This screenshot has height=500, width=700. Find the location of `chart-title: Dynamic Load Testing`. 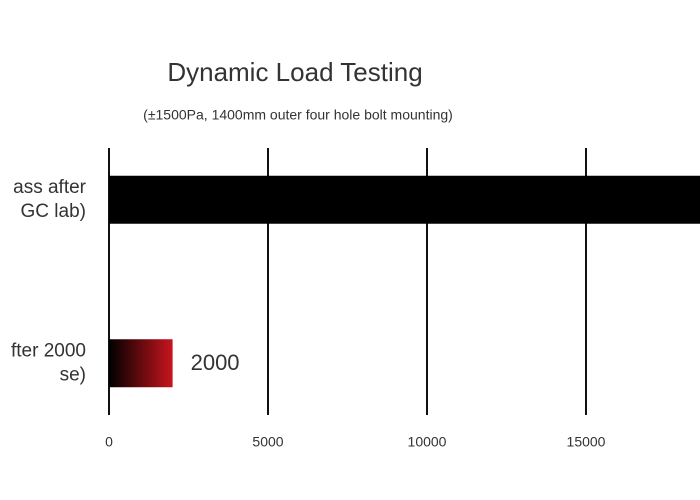

chart-title: Dynamic Load Testing is located at coordinates (294, 72).